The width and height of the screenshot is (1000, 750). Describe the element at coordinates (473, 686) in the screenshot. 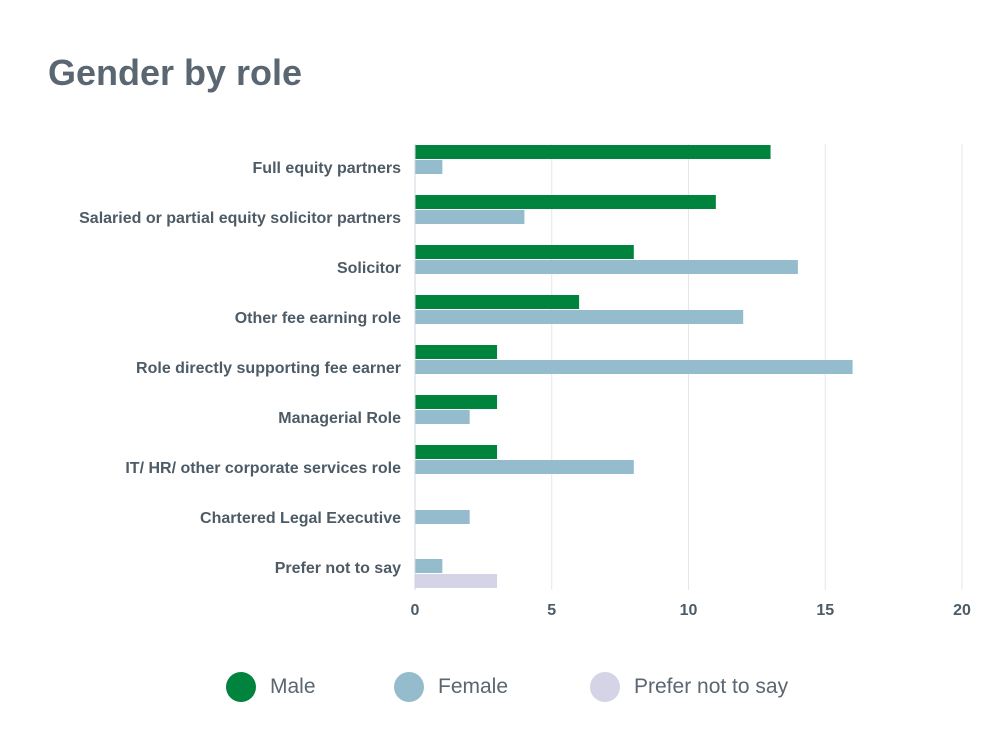

I see `legend-label-female: Female` at that location.